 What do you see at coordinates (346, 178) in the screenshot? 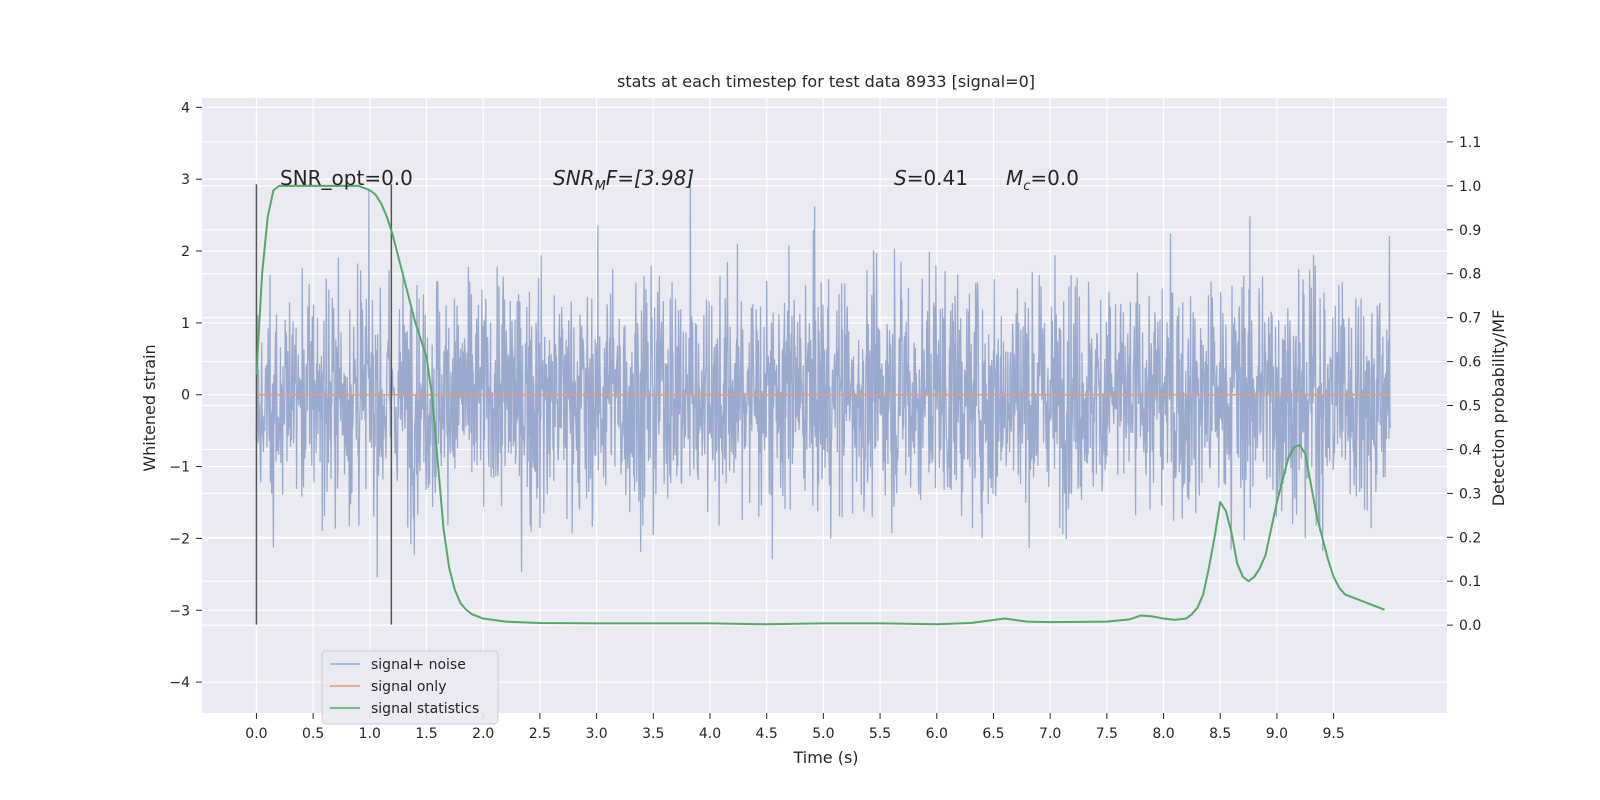
I see `annotation-snr-opt: SNR_opt=0.0` at bounding box center [346, 178].